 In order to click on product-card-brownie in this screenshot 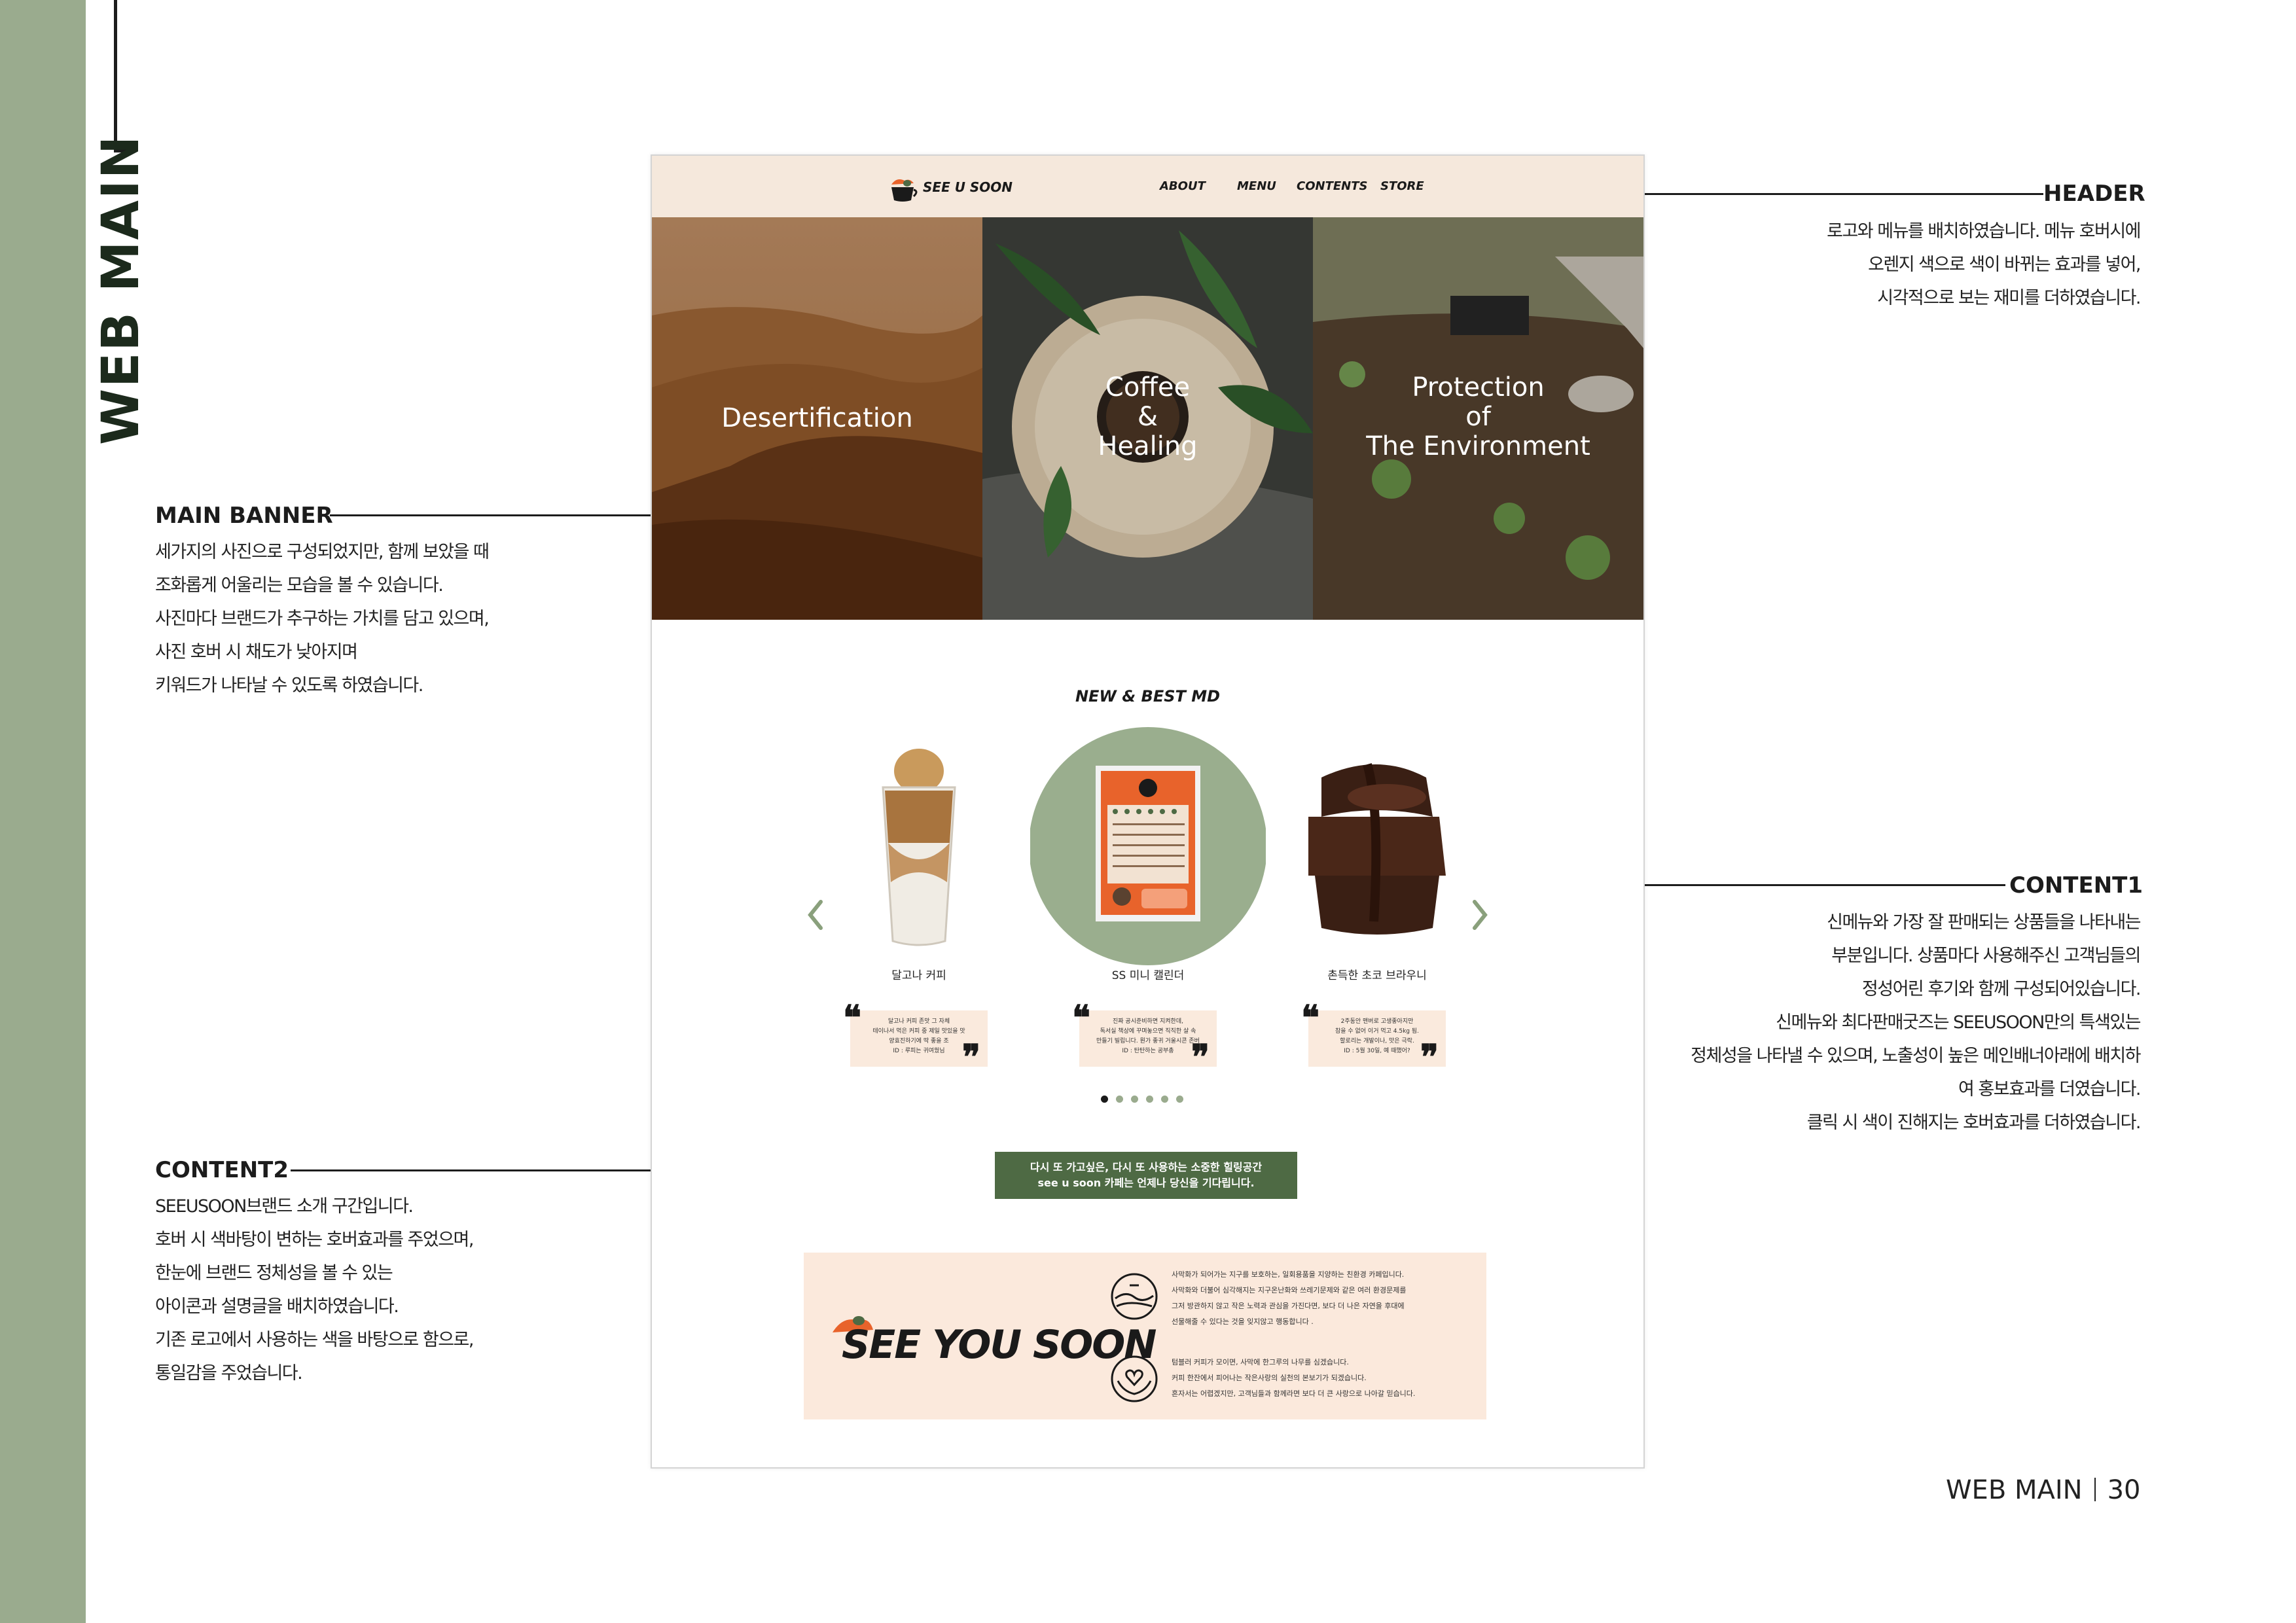, I will do `click(1377, 849)`.